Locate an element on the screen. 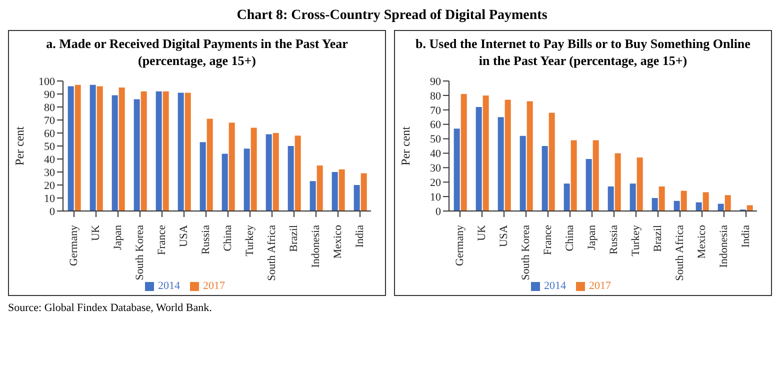 The image size is (784, 385). y-tick-label: 100 is located at coordinates (47, 82).